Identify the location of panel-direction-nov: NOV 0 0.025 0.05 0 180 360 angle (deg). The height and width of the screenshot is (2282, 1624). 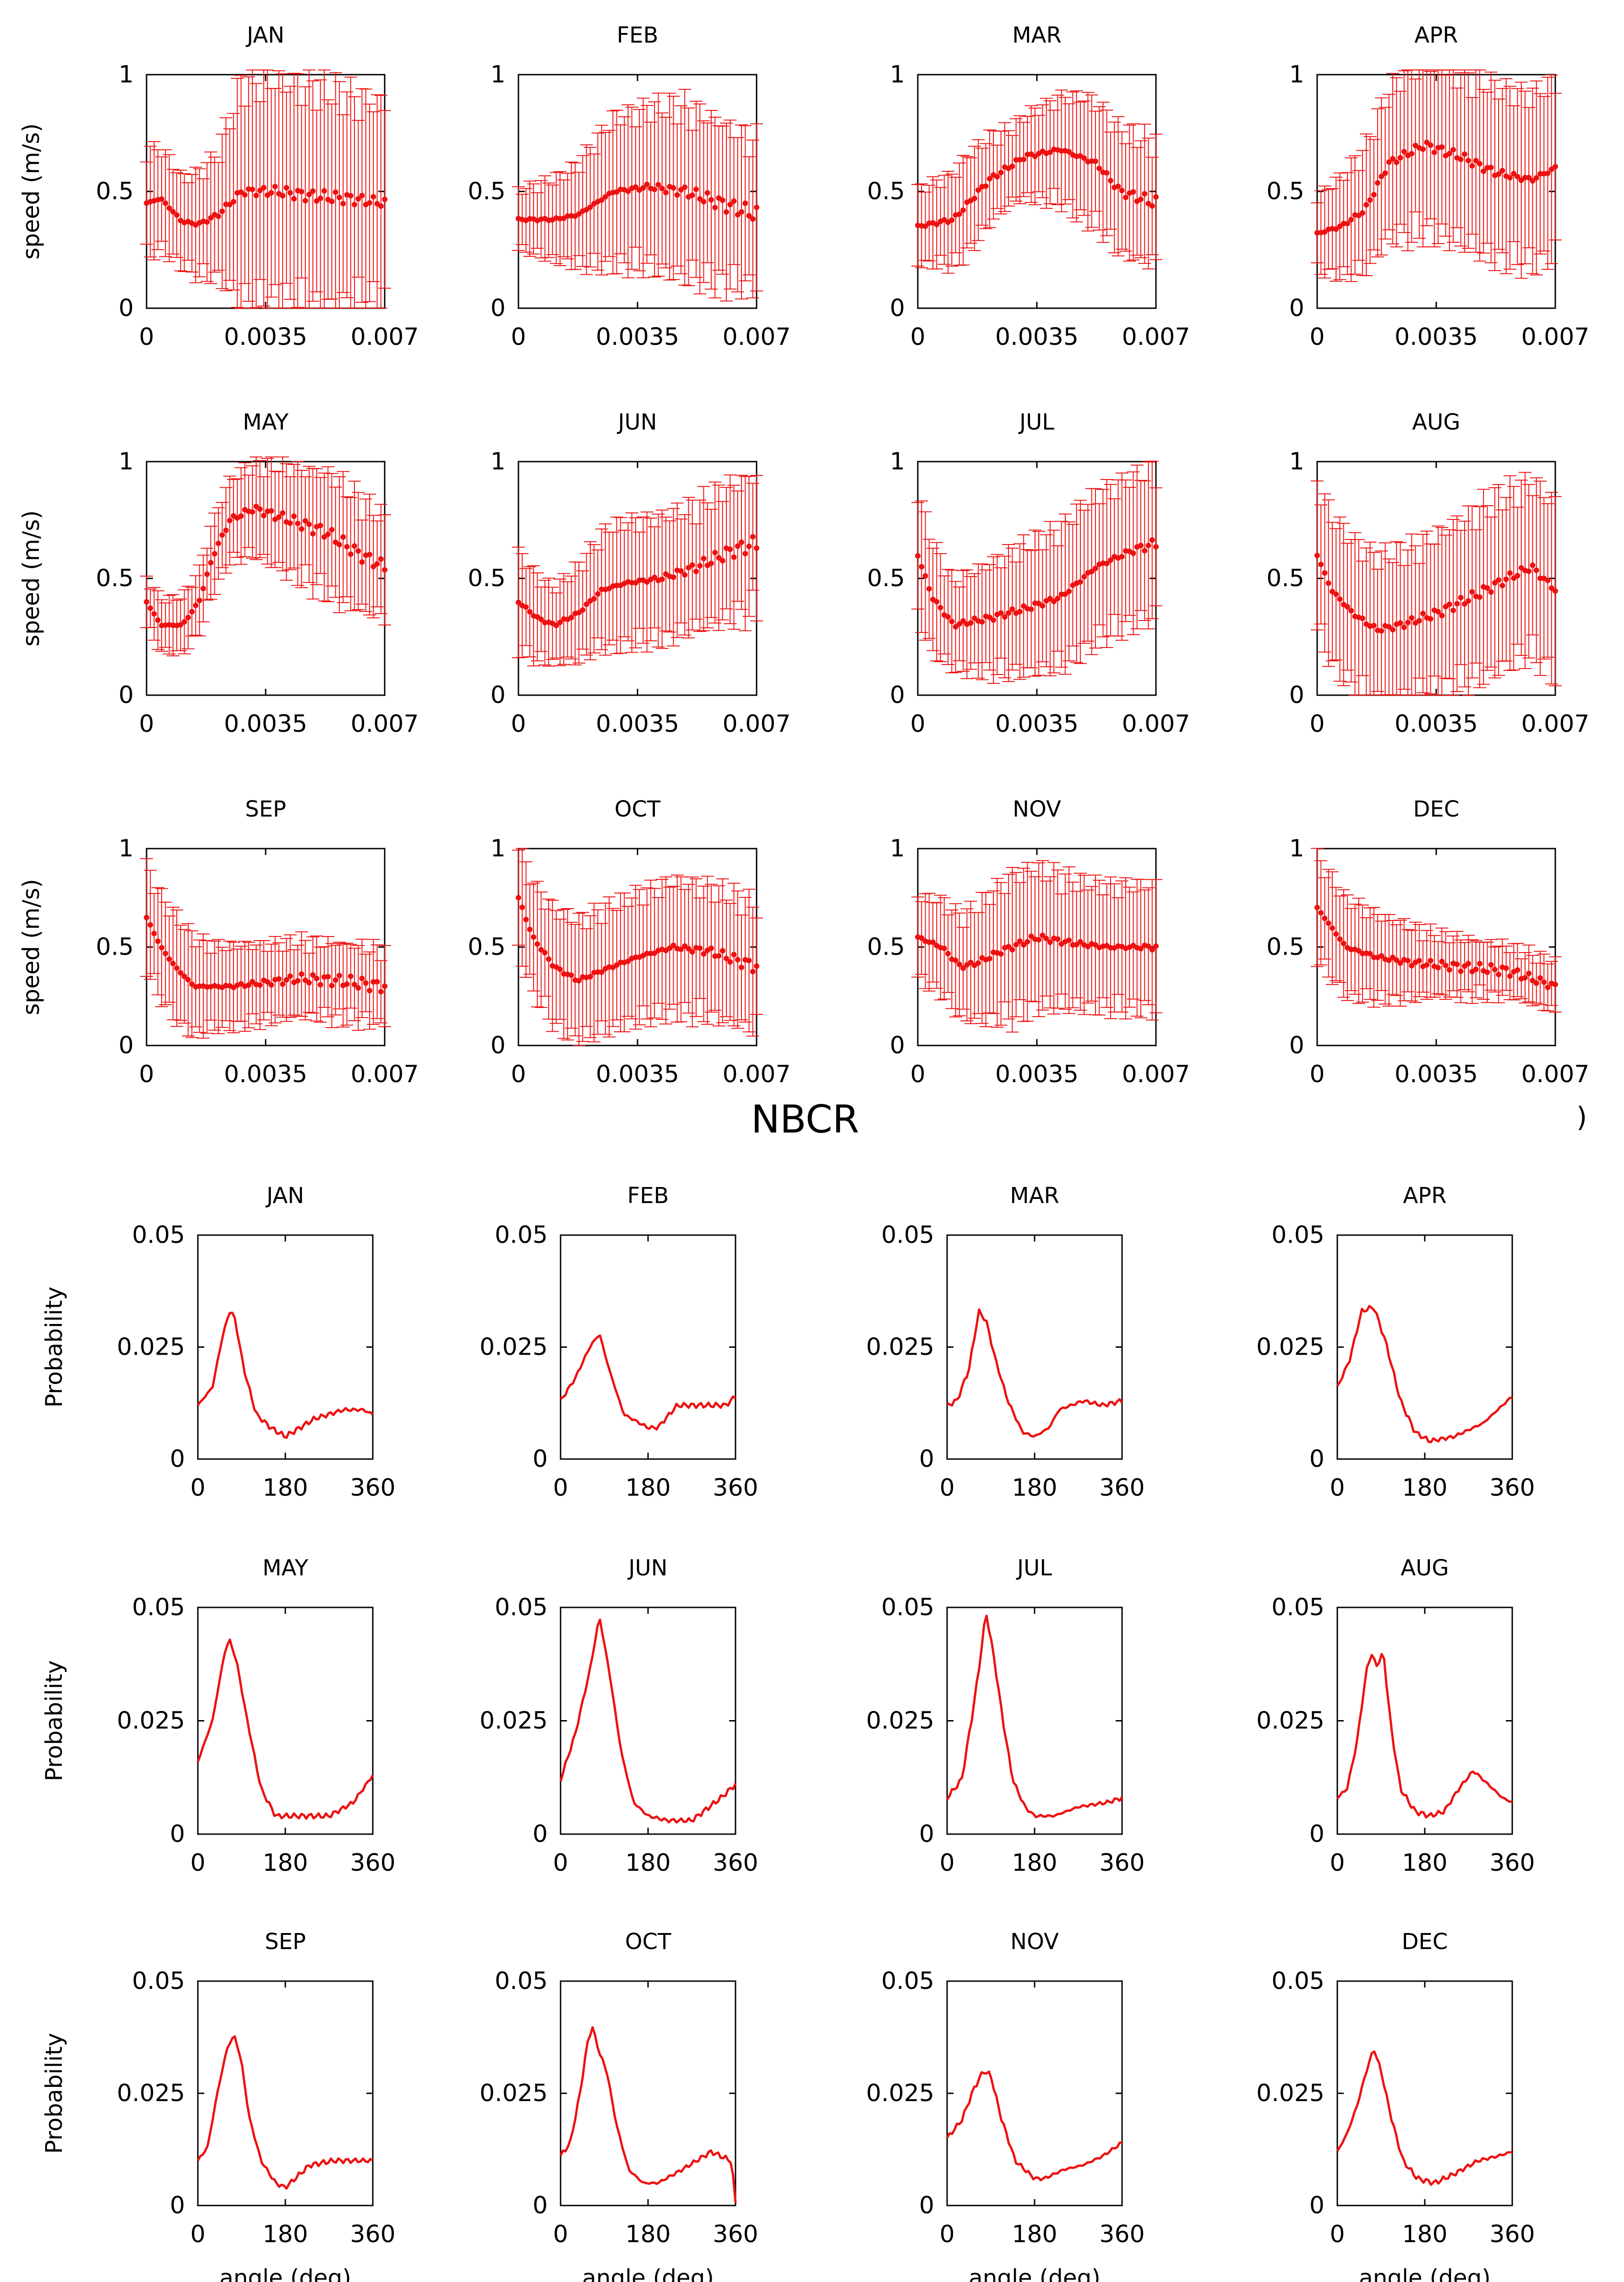
(1005, 2105).